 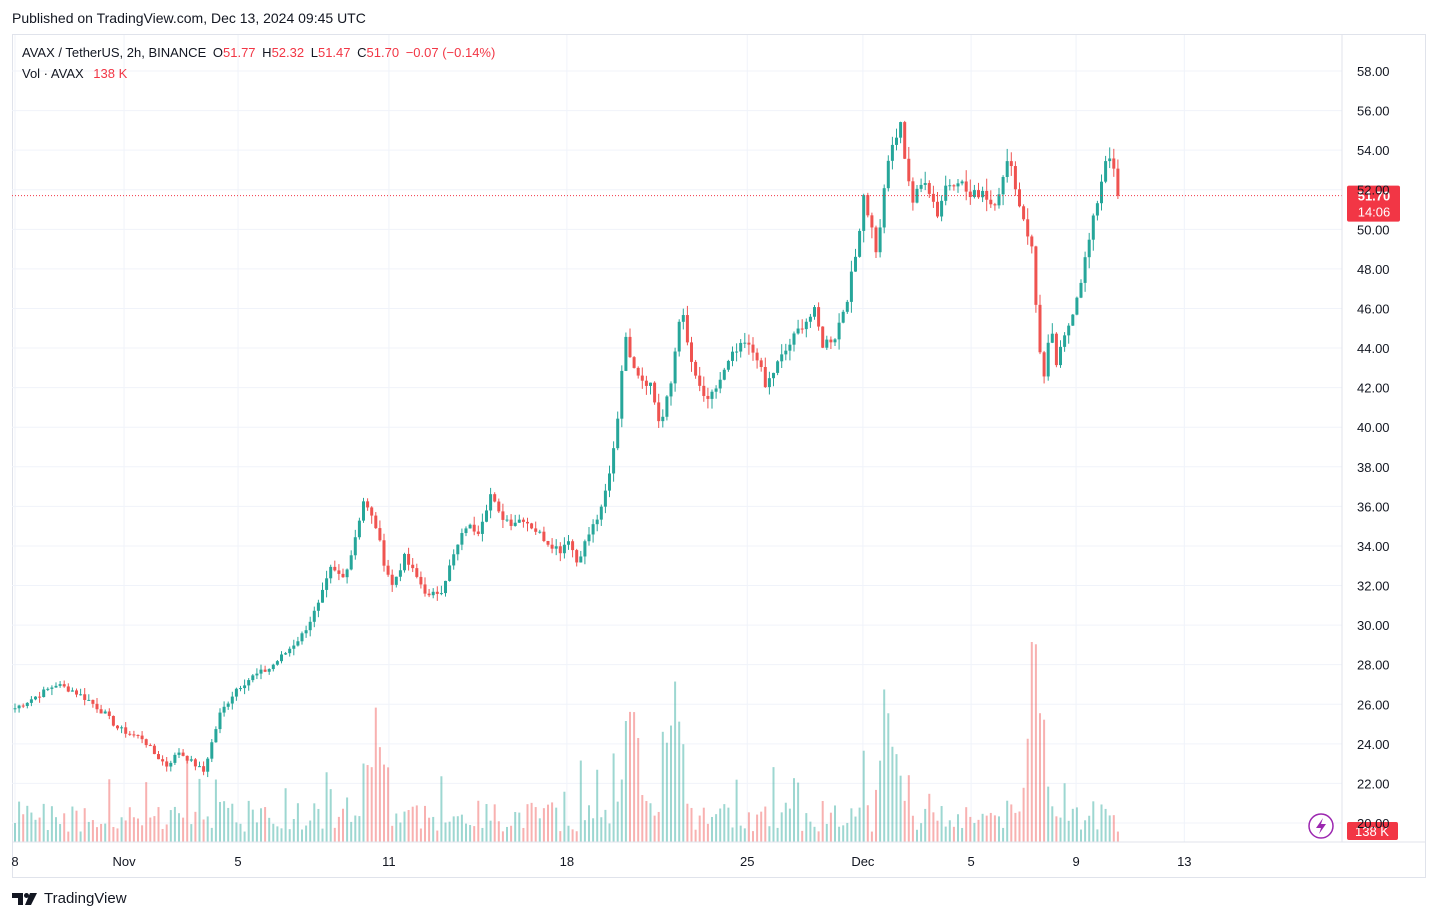 What do you see at coordinates (1321, 826) in the screenshot?
I see `lightning-icon` at bounding box center [1321, 826].